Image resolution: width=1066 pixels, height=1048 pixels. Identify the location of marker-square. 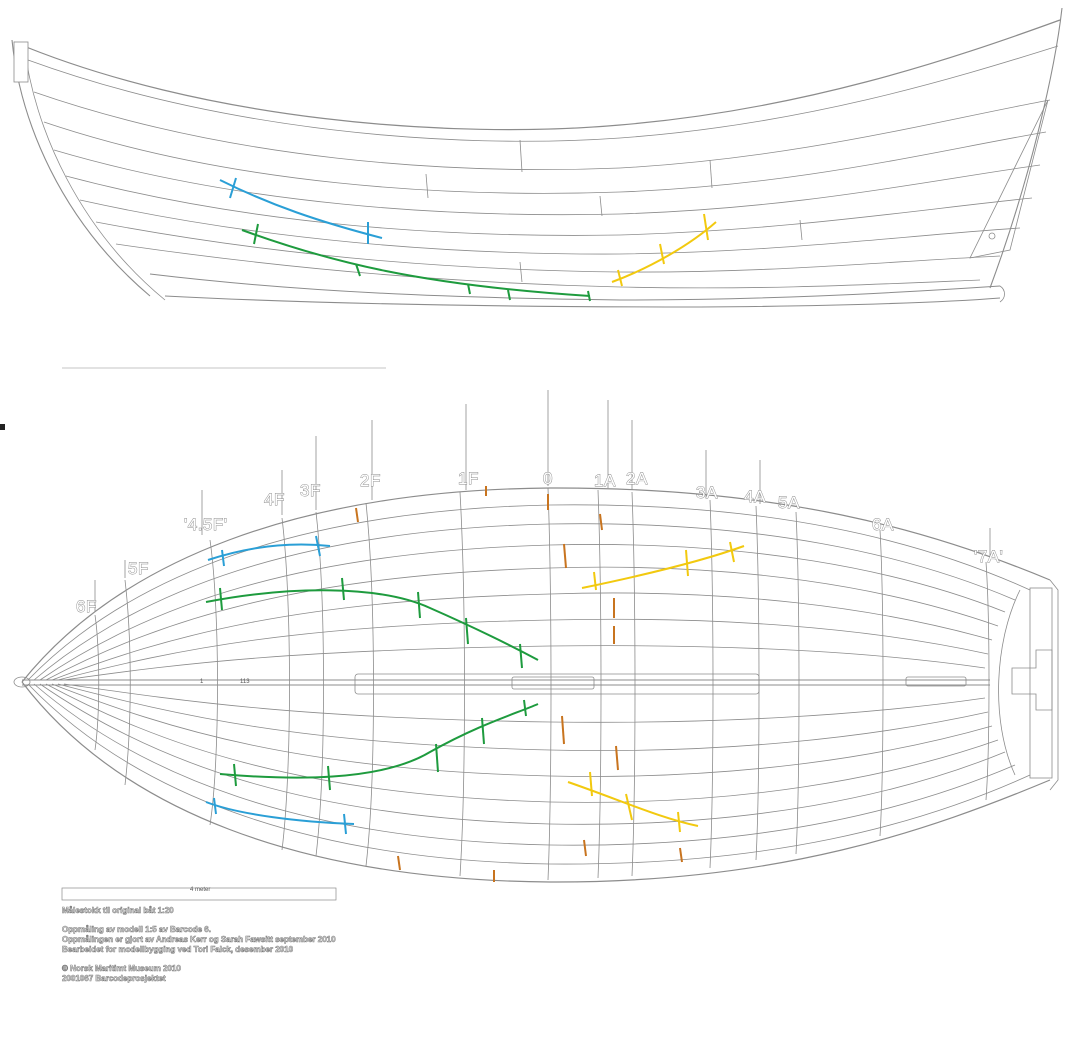
(2, 427).